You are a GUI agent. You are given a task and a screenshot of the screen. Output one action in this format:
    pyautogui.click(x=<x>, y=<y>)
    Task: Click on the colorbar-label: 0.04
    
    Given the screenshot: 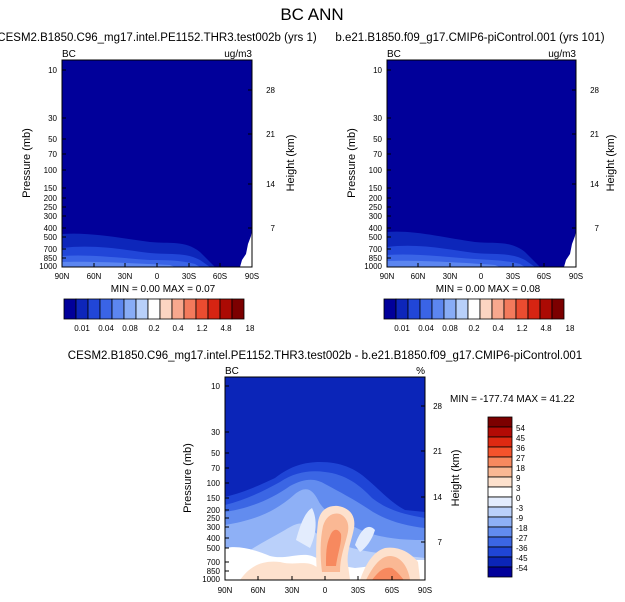 What is the action you would take?
    pyautogui.click(x=426, y=328)
    